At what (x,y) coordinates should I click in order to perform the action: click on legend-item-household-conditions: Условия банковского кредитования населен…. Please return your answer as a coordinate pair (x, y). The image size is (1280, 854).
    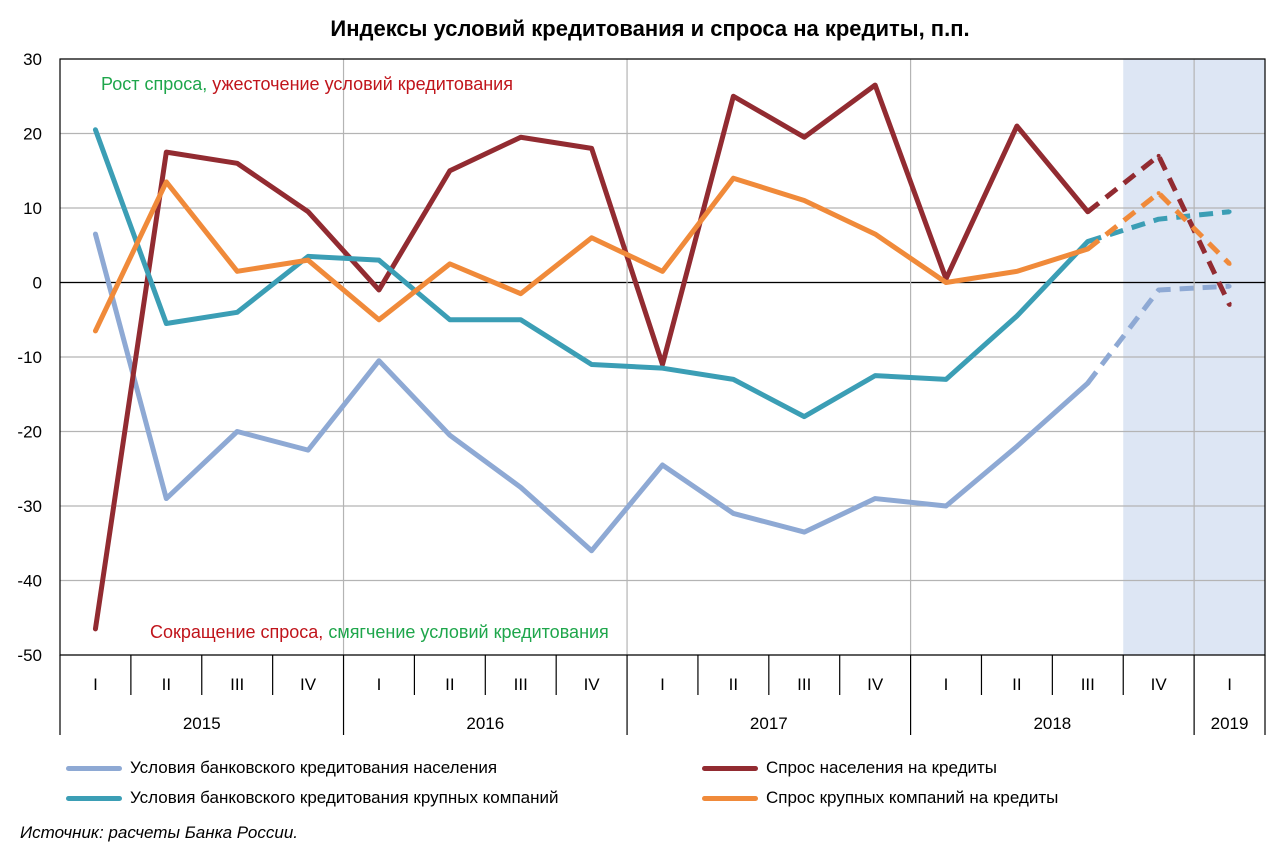
    Looking at the image, I should click on (281, 768).